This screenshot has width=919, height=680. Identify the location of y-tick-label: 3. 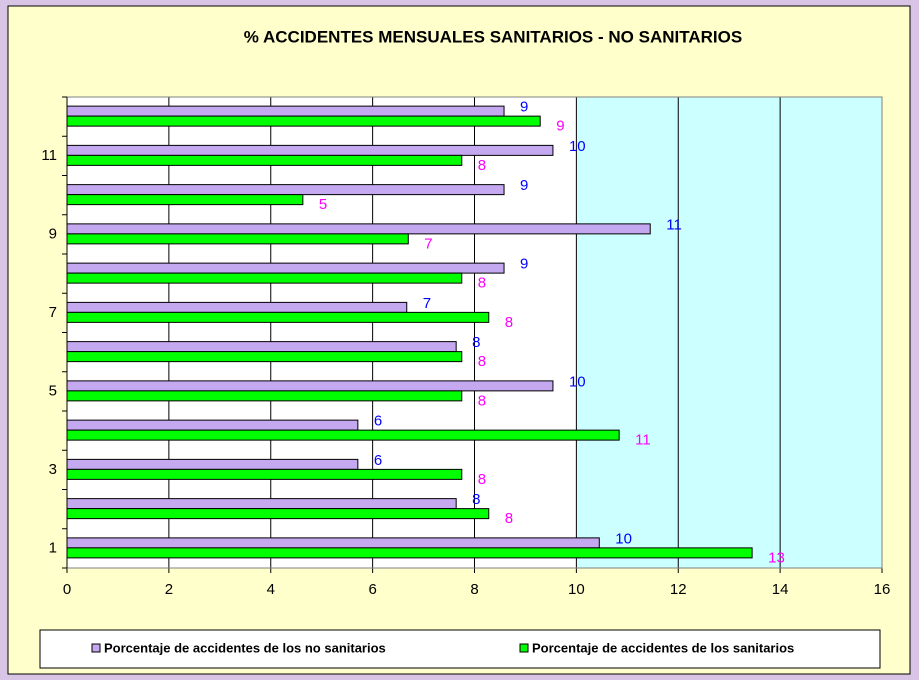
(53, 469).